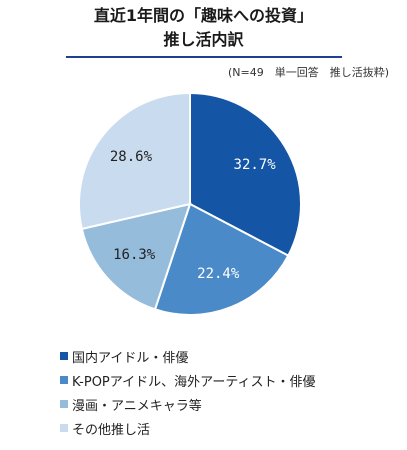 The width and height of the screenshot is (407, 450). What do you see at coordinates (188, 428) in the screenshot?
I see `legend-item-other: その他推し活` at bounding box center [188, 428].